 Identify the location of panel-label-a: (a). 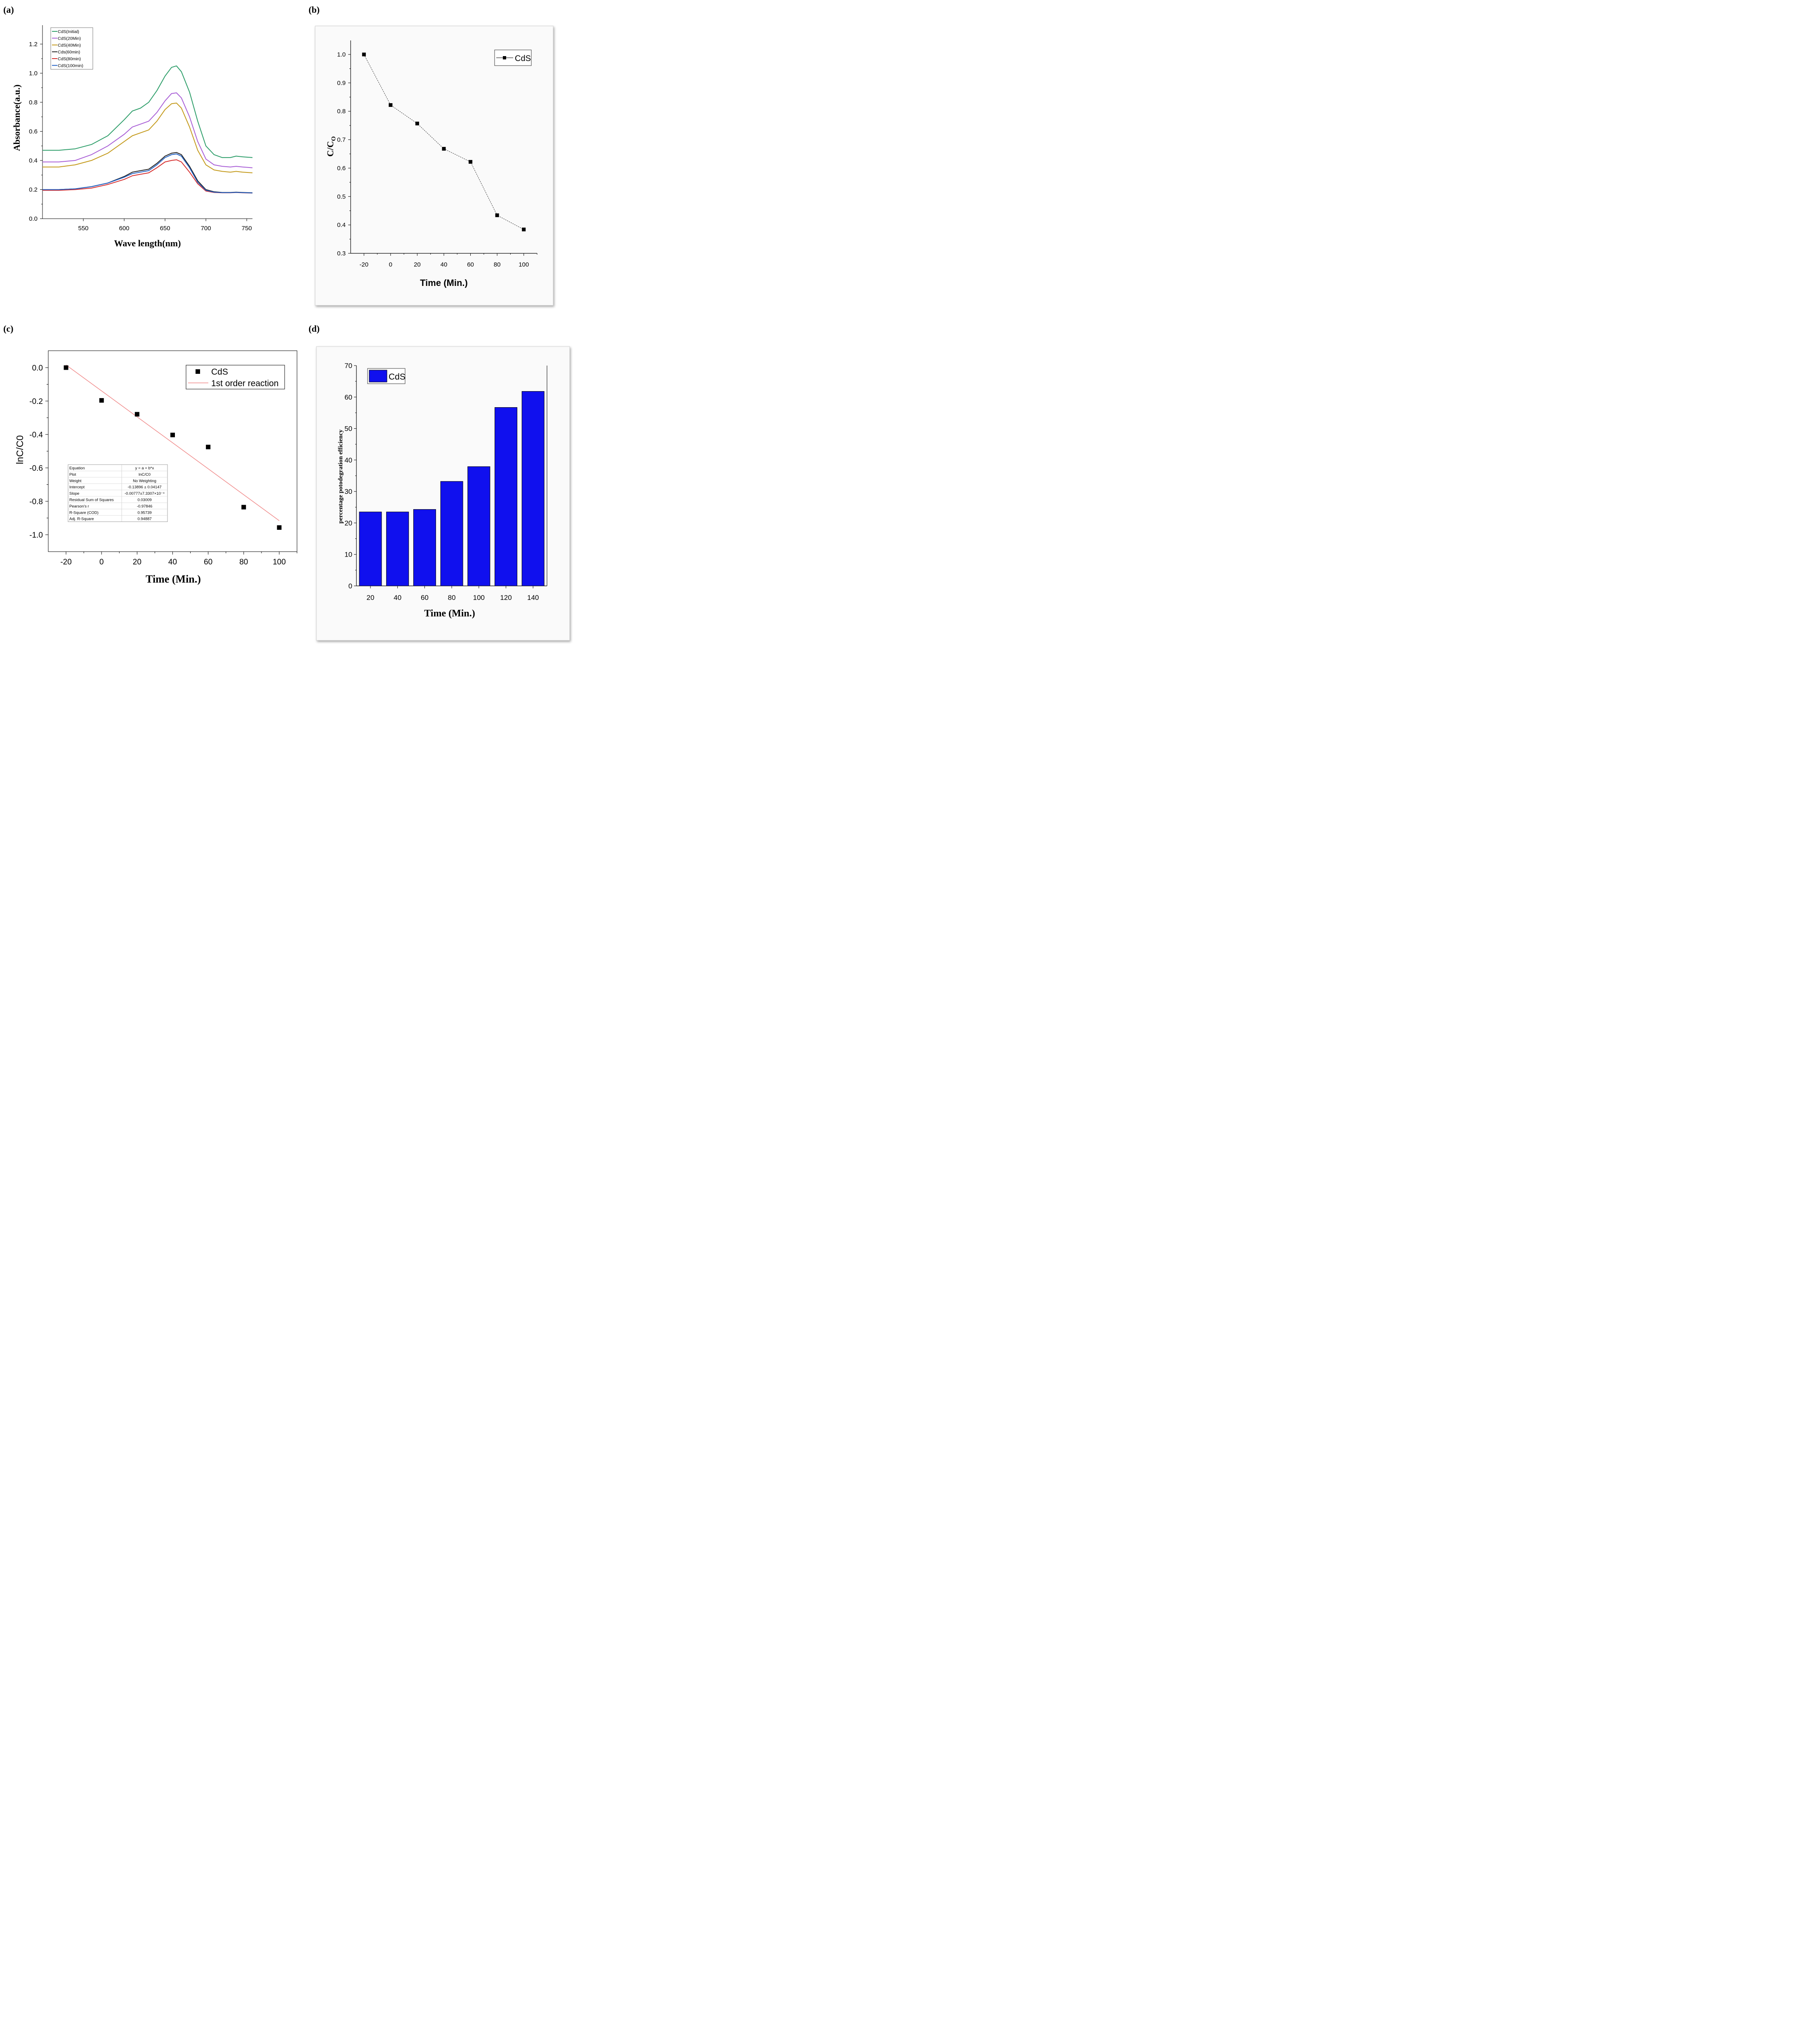
(8, 10).